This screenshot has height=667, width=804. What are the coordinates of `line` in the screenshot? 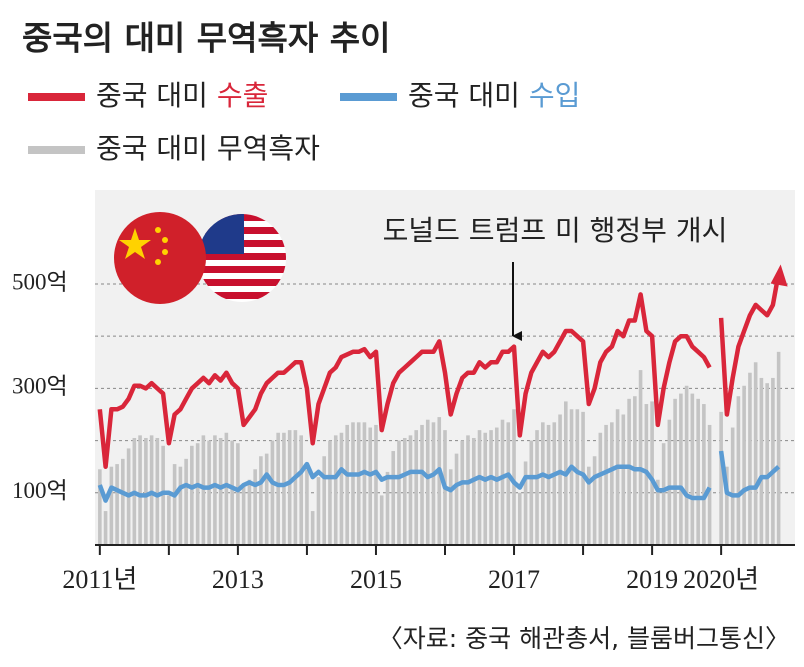 It's located at (439, 476).